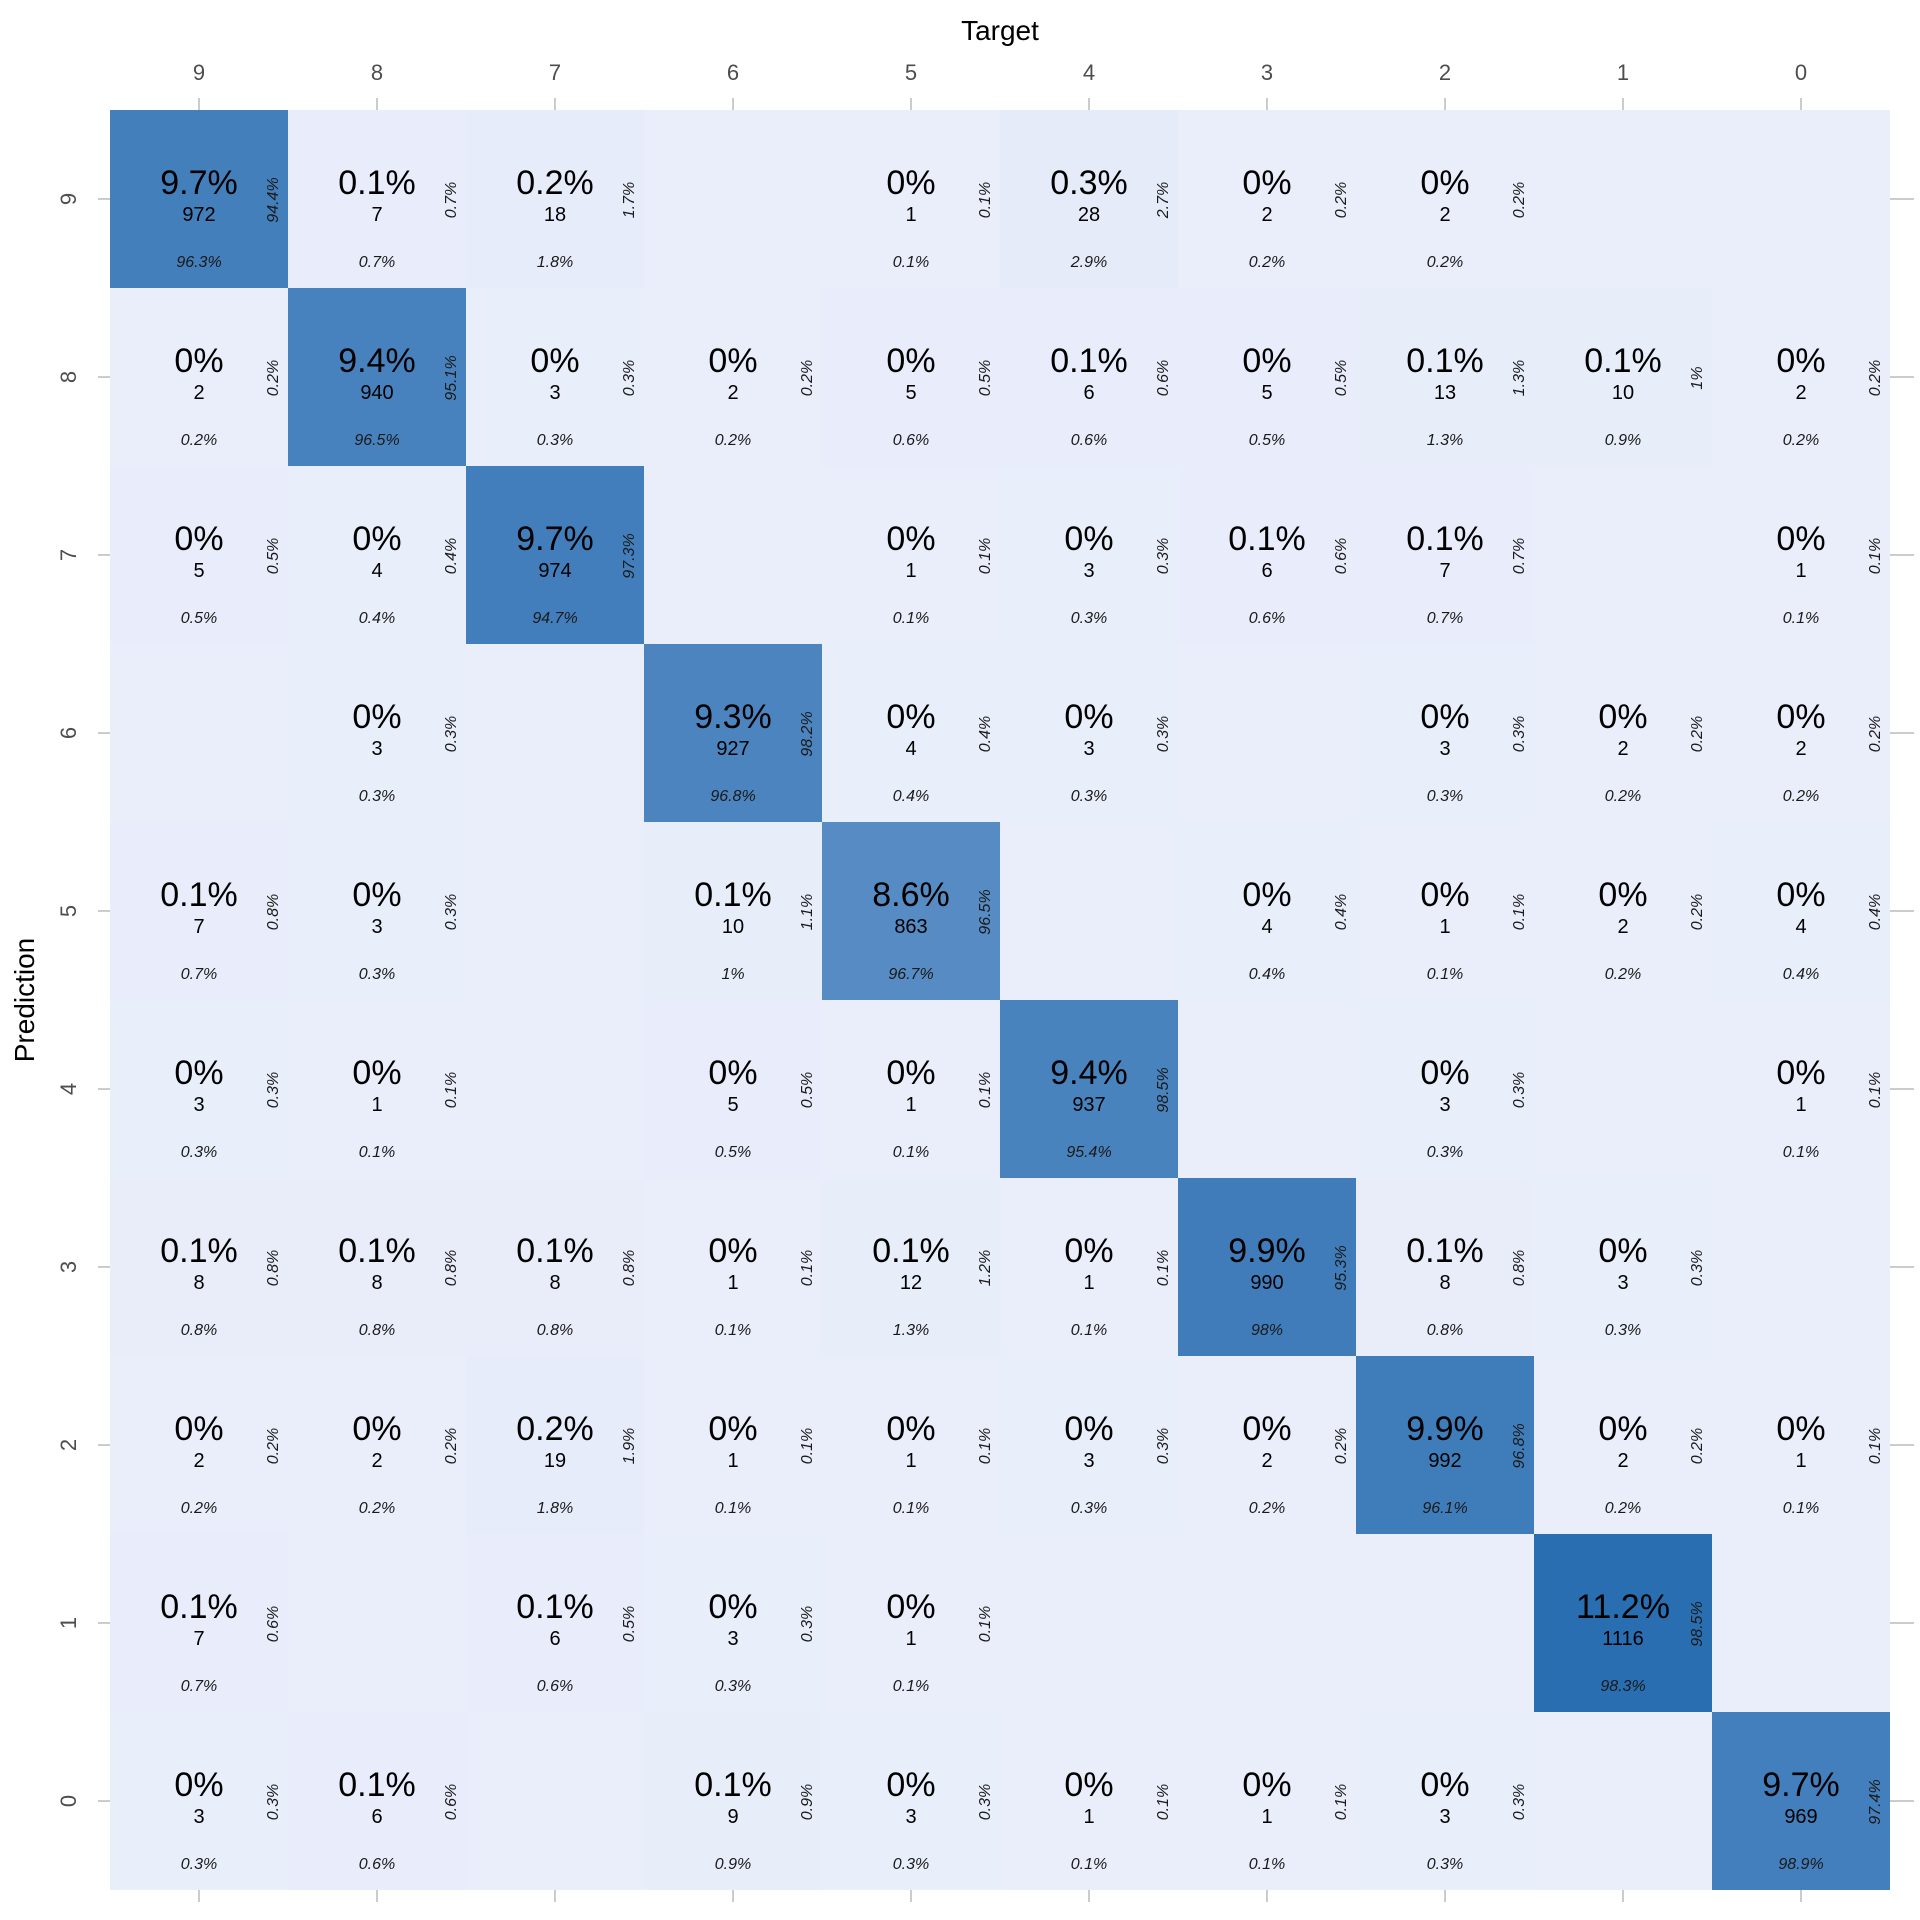  I want to click on x-tick-label: 8, so click(377, 72).